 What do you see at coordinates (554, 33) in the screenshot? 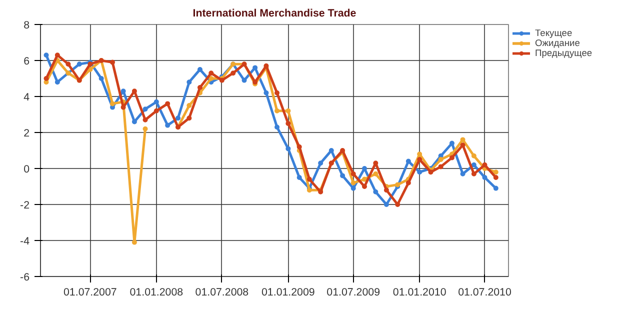
I see `legend-label: Текущее` at bounding box center [554, 33].